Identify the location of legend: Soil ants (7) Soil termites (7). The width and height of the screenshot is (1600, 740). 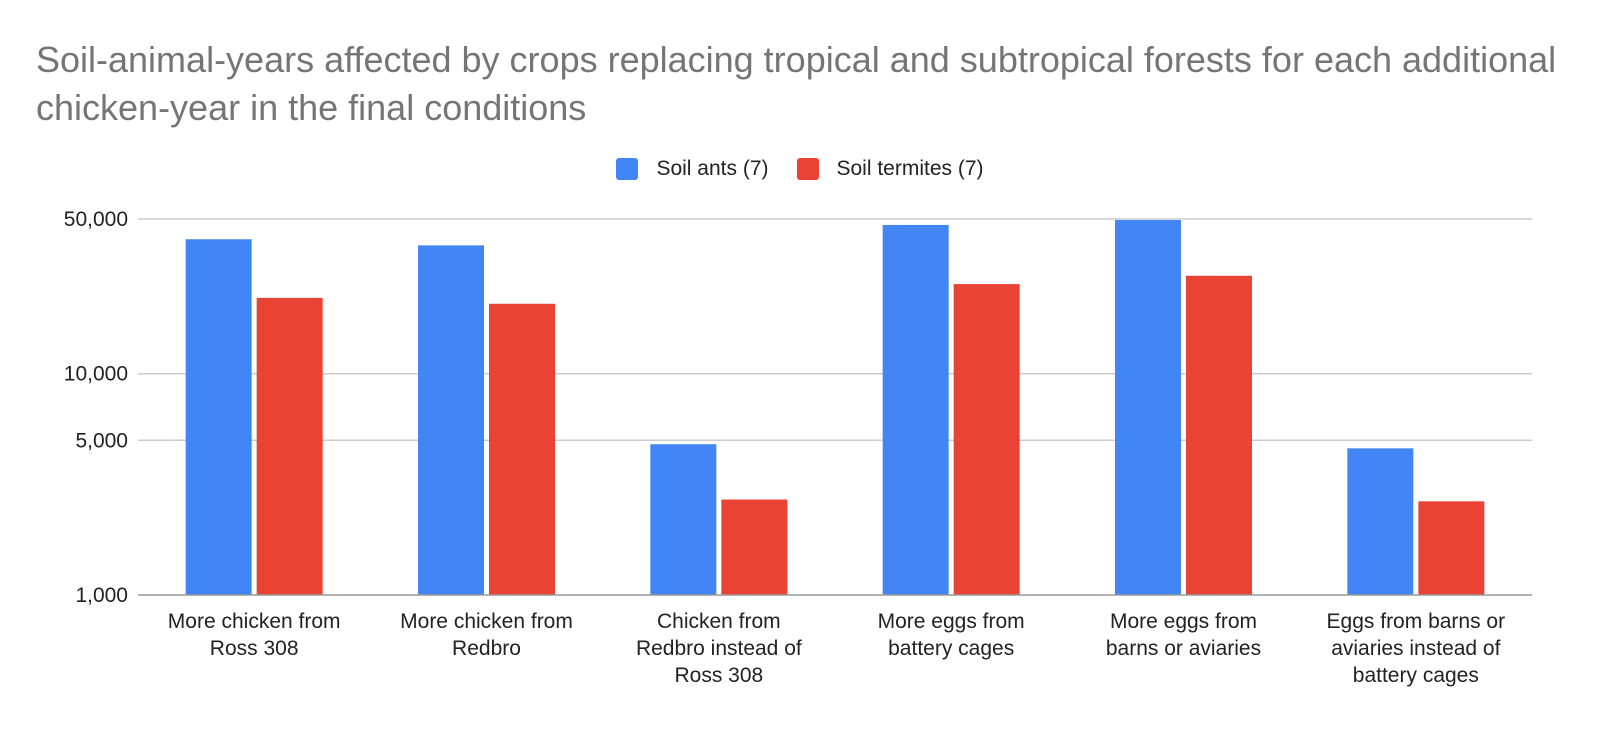
(800, 169).